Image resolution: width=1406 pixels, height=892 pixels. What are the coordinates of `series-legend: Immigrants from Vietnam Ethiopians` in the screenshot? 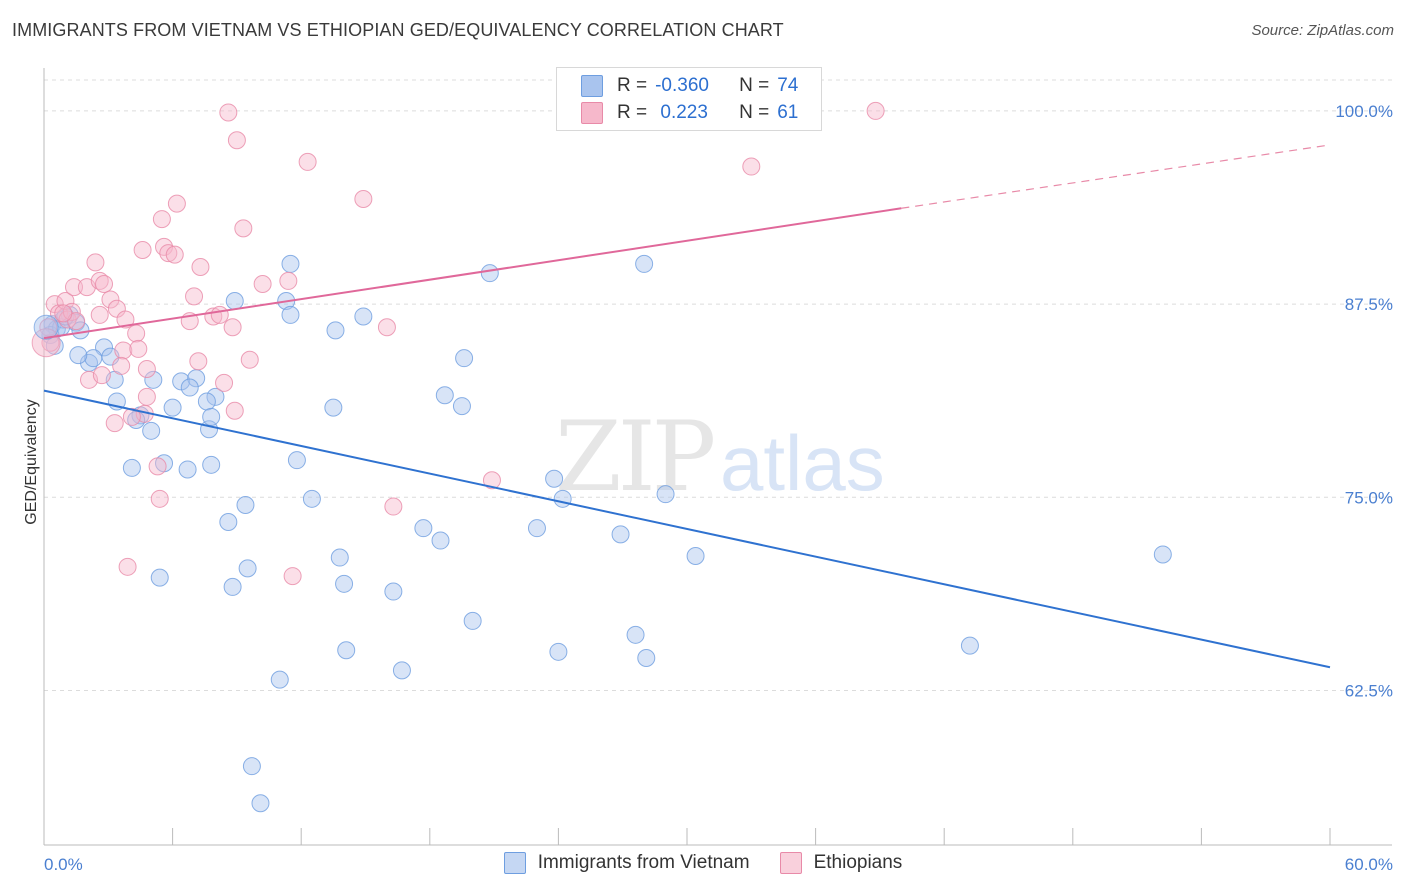 It's located at (703, 863).